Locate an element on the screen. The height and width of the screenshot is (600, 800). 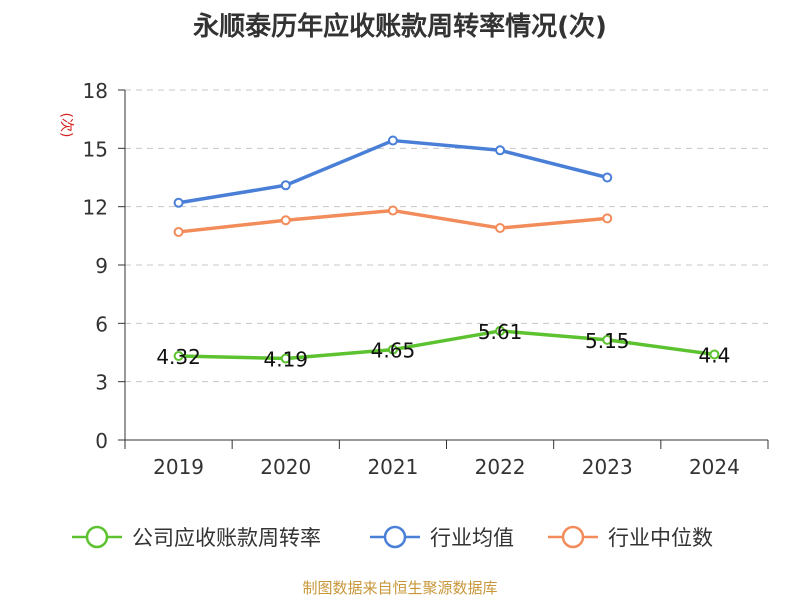
data-label: 4.32 is located at coordinates (178, 357).